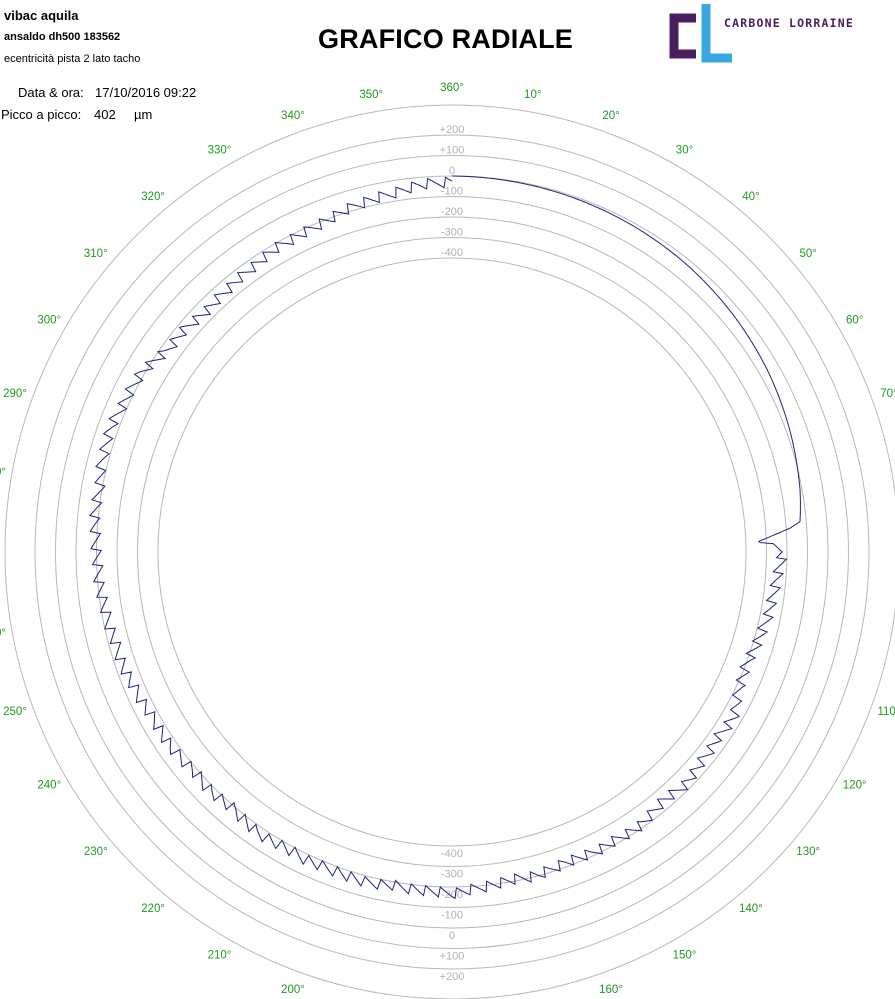  What do you see at coordinates (684, 150) in the screenshot?
I see `angle-label-30: 30°` at bounding box center [684, 150].